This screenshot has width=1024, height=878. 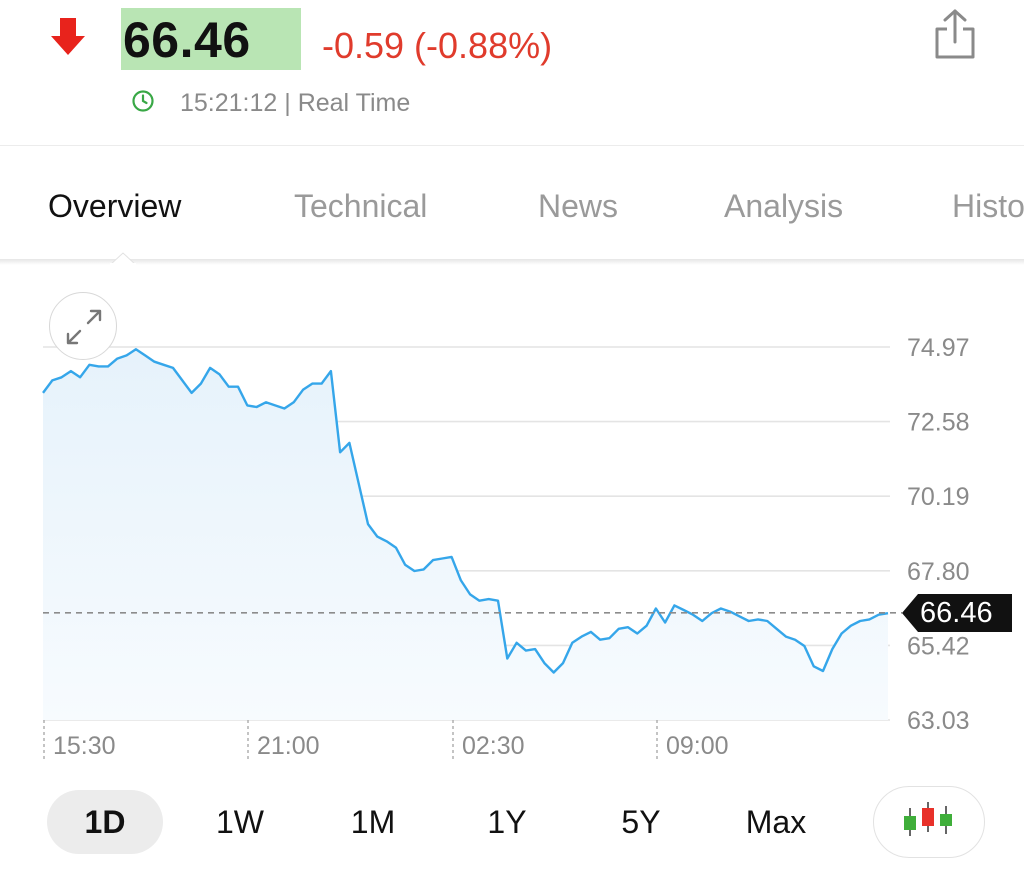 I want to click on current-price-label: 66.46, so click(x=956, y=613).